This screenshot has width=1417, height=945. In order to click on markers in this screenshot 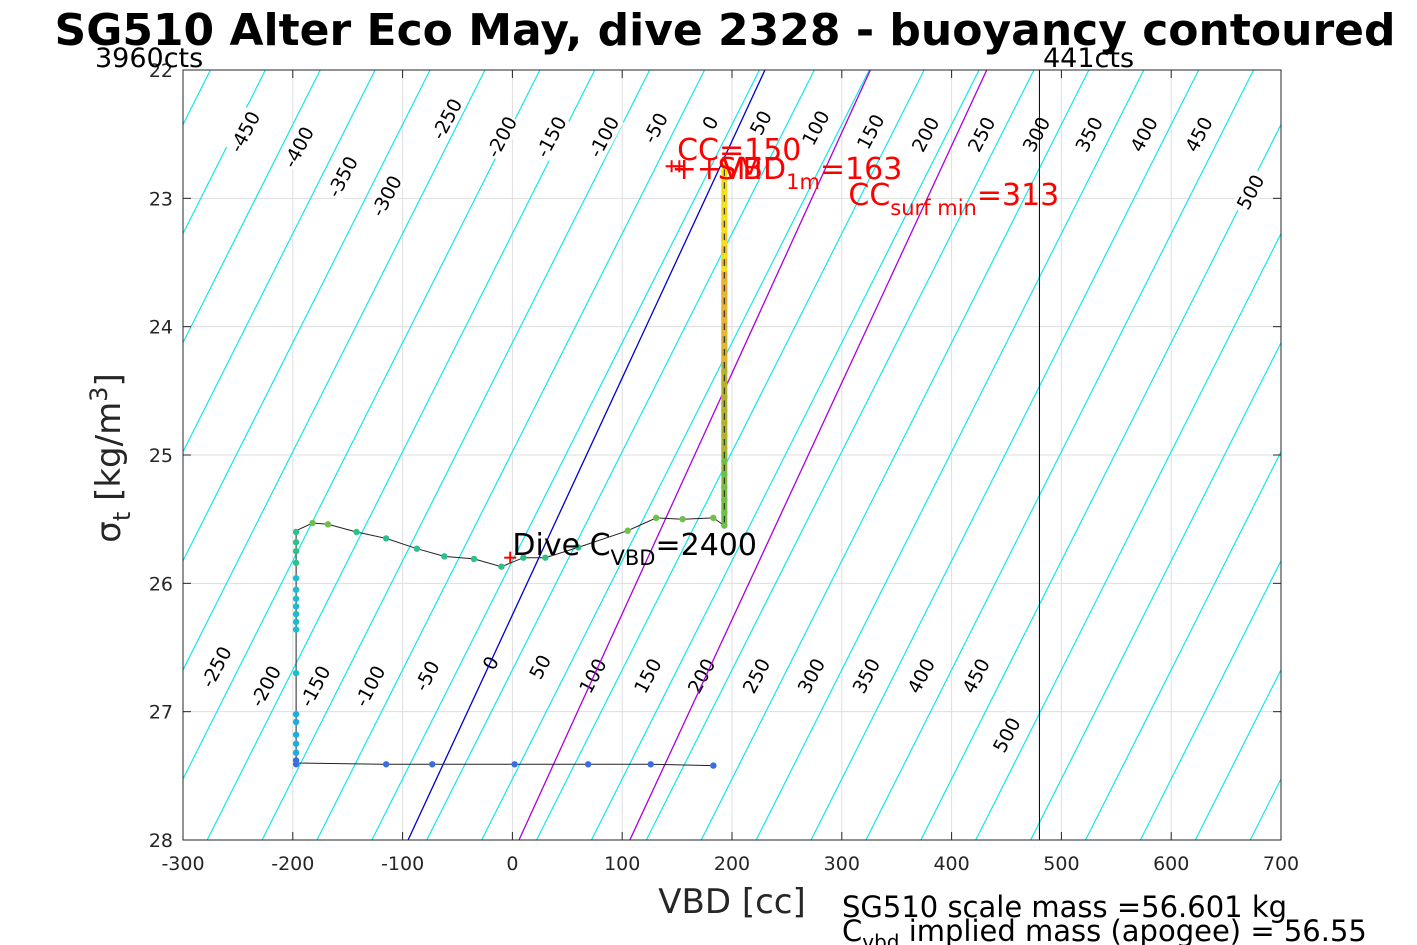, I will do `click(595, 362)`.